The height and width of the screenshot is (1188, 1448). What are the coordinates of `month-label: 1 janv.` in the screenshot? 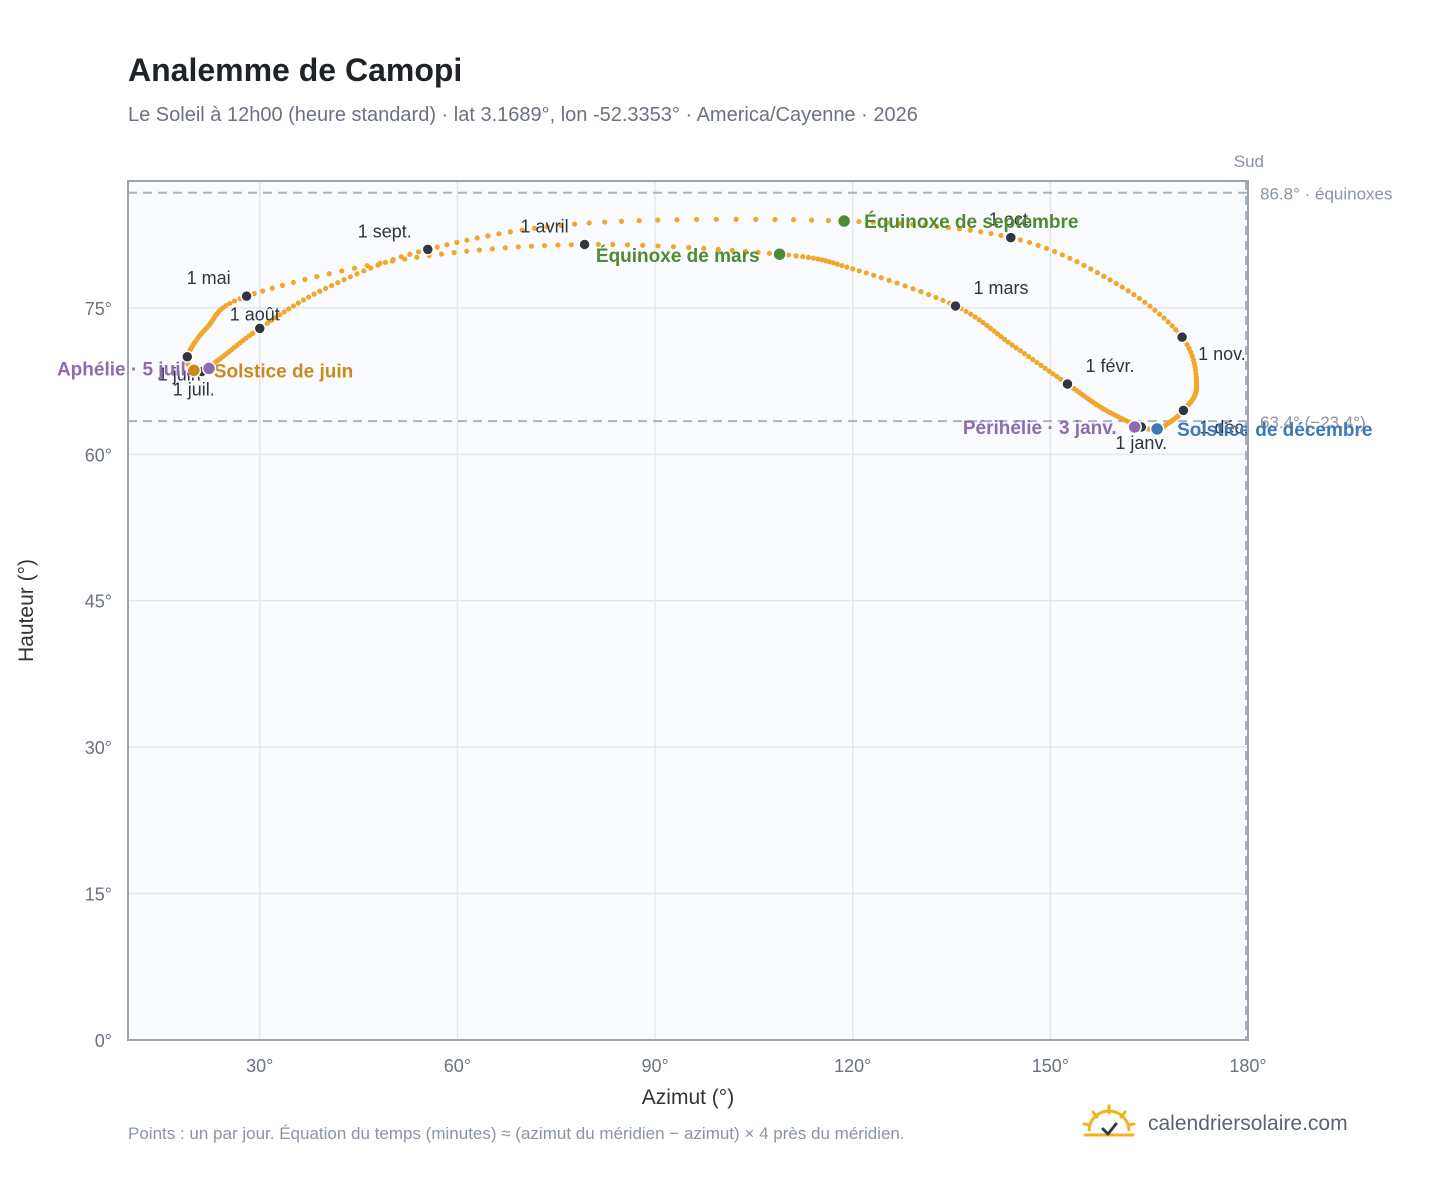 It's located at (1141, 443).